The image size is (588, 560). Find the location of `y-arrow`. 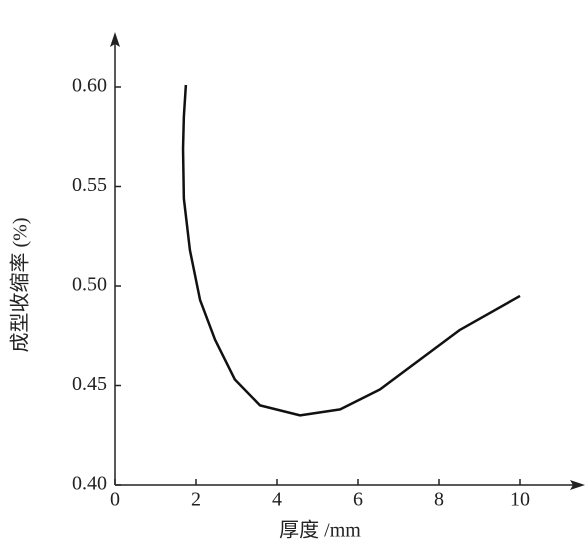

y-arrow is located at coordinates (115, 39).